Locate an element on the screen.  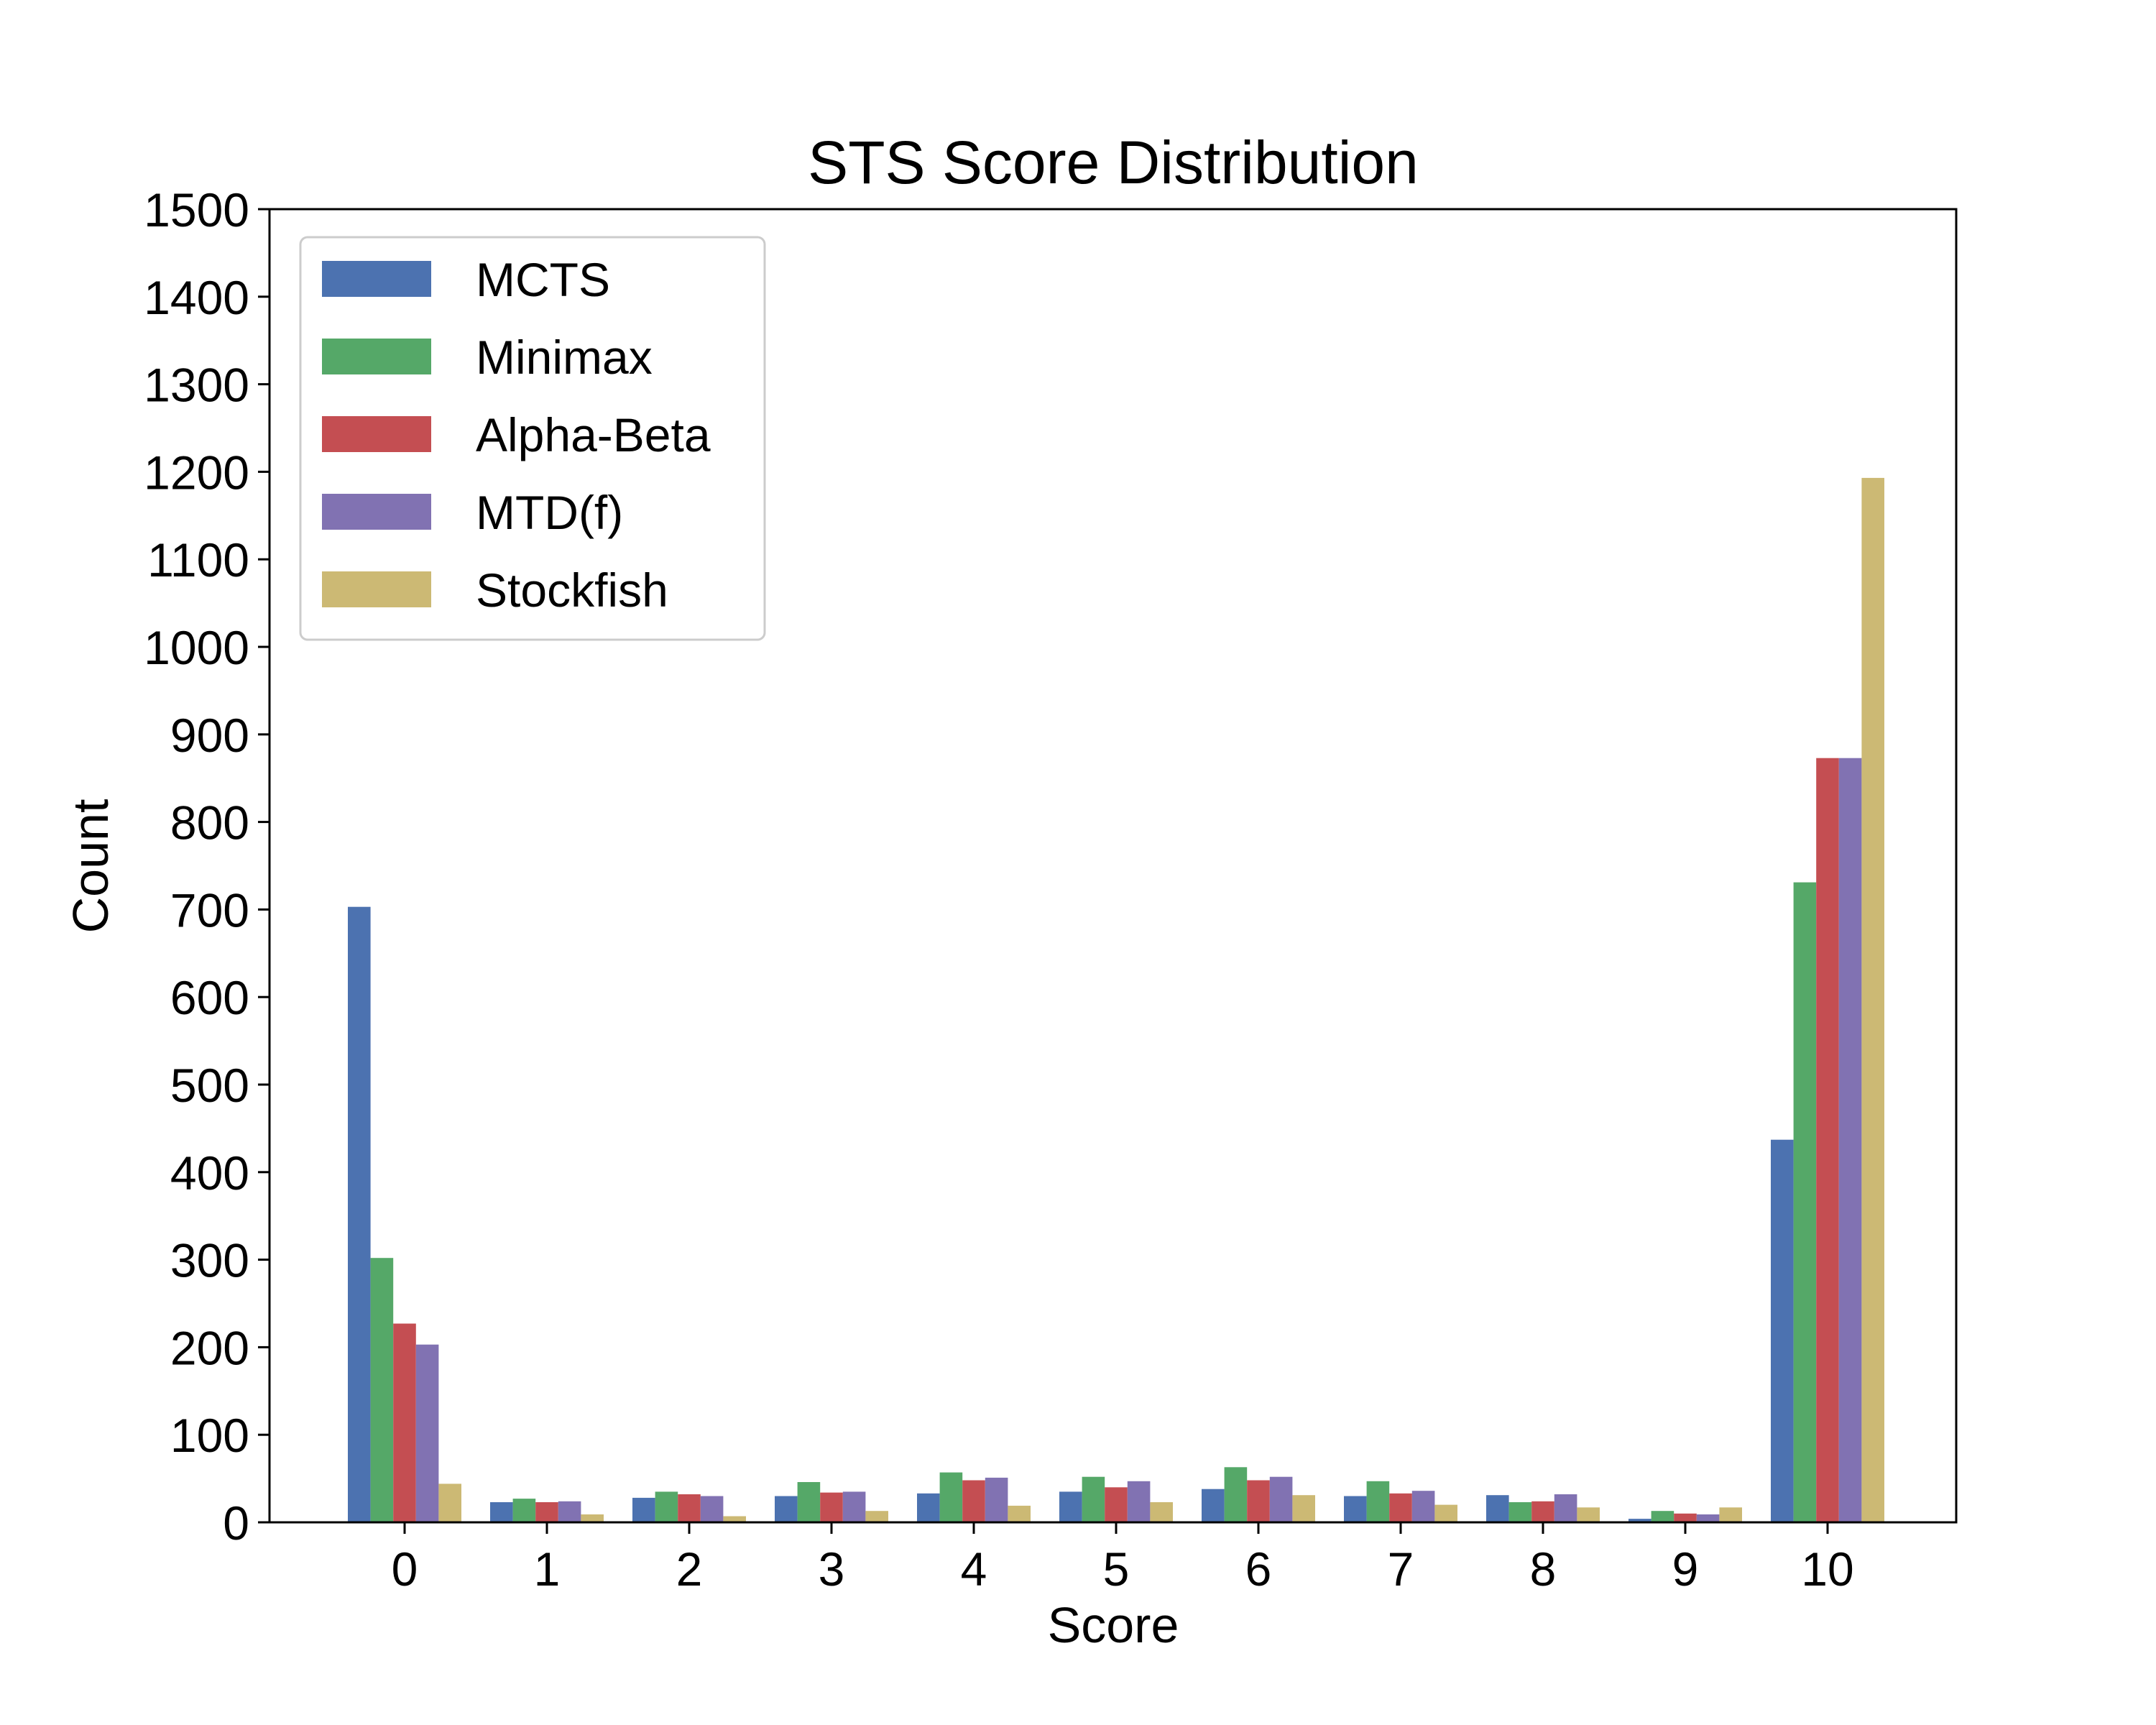
x-tick-label: 7 is located at coordinates (1401, 1569).